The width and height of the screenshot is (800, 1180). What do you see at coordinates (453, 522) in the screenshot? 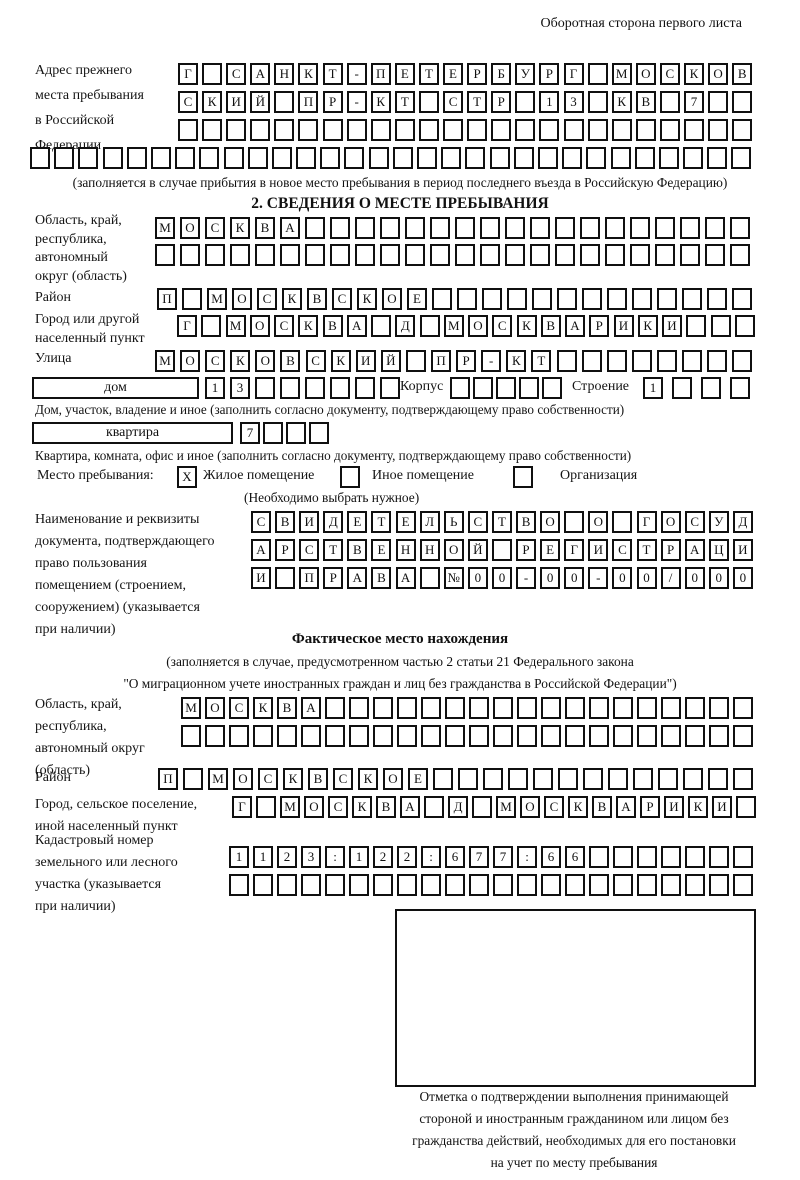
I see `char-cell: Ь` at bounding box center [453, 522].